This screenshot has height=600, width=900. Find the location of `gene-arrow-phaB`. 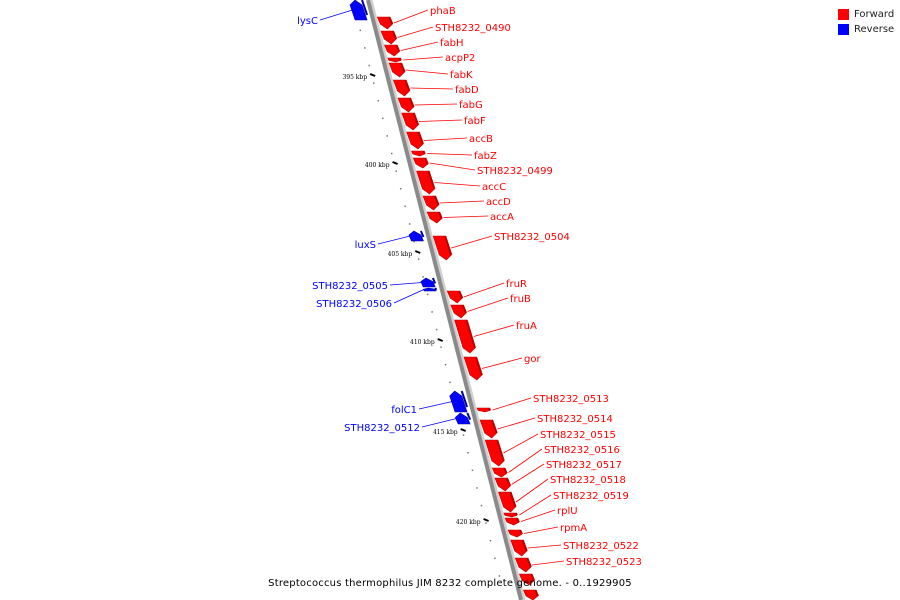

gene-arrow-phaB is located at coordinates (384, 23).